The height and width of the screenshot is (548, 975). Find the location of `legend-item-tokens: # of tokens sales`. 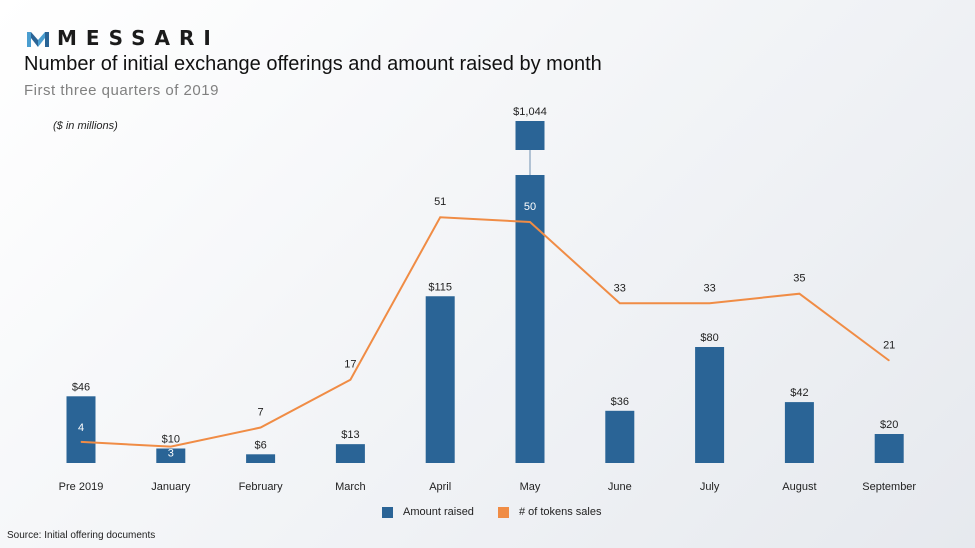

legend-item-tokens: # of tokens sales is located at coordinates (549, 512).